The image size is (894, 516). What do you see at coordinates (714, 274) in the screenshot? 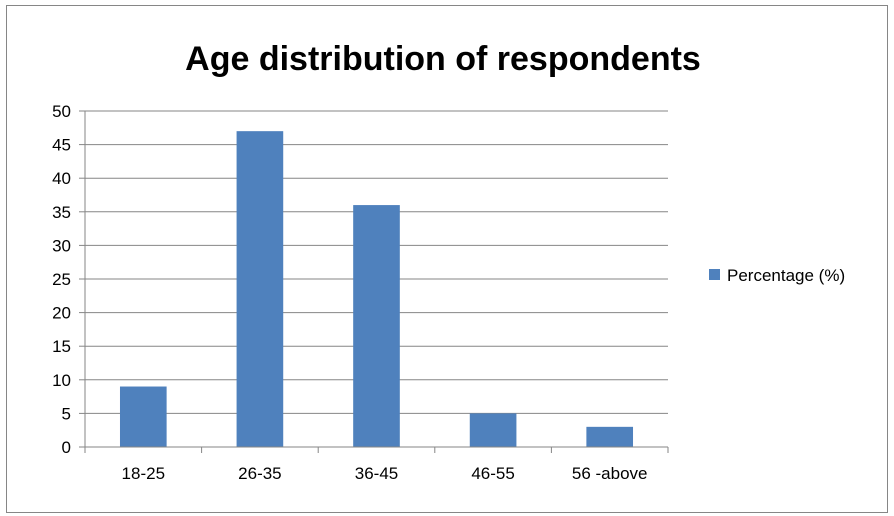
I see `legend-swatch` at bounding box center [714, 274].